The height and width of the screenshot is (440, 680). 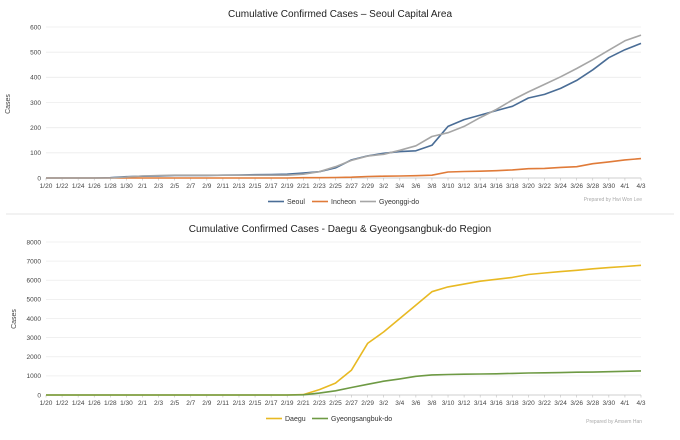 I want to click on x-tick-label: 3/16, so click(x=496, y=186).